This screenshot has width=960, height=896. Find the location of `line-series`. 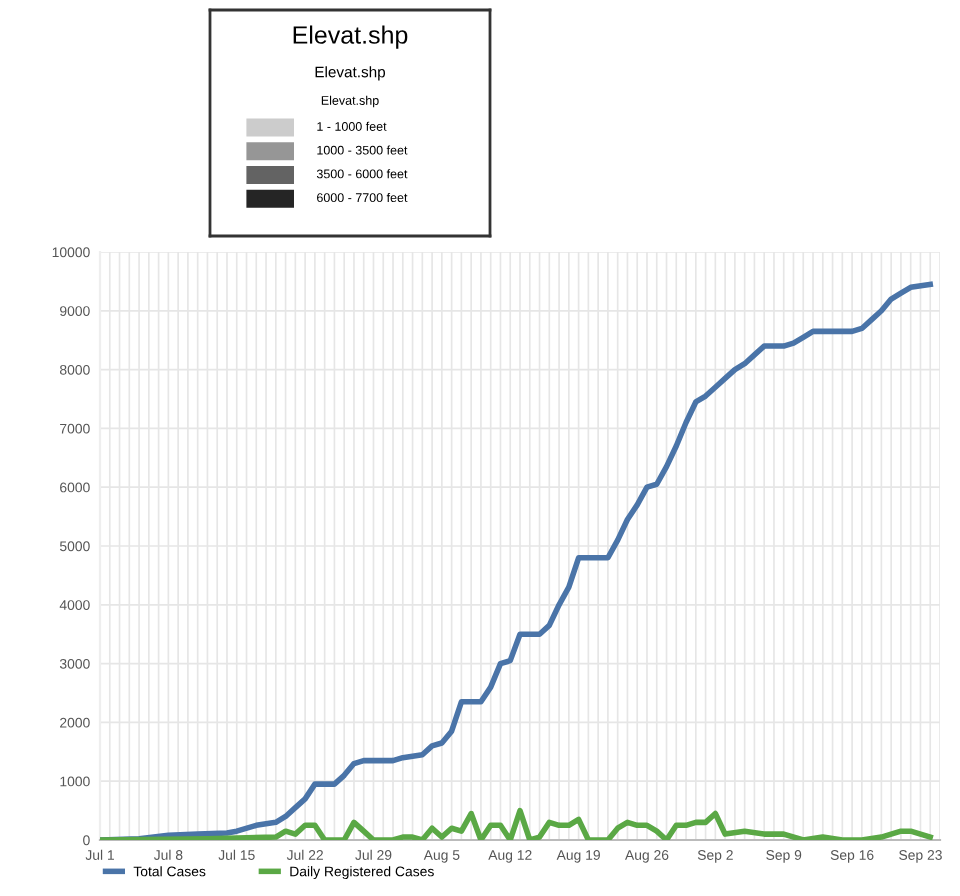

line-series is located at coordinates (517, 823).